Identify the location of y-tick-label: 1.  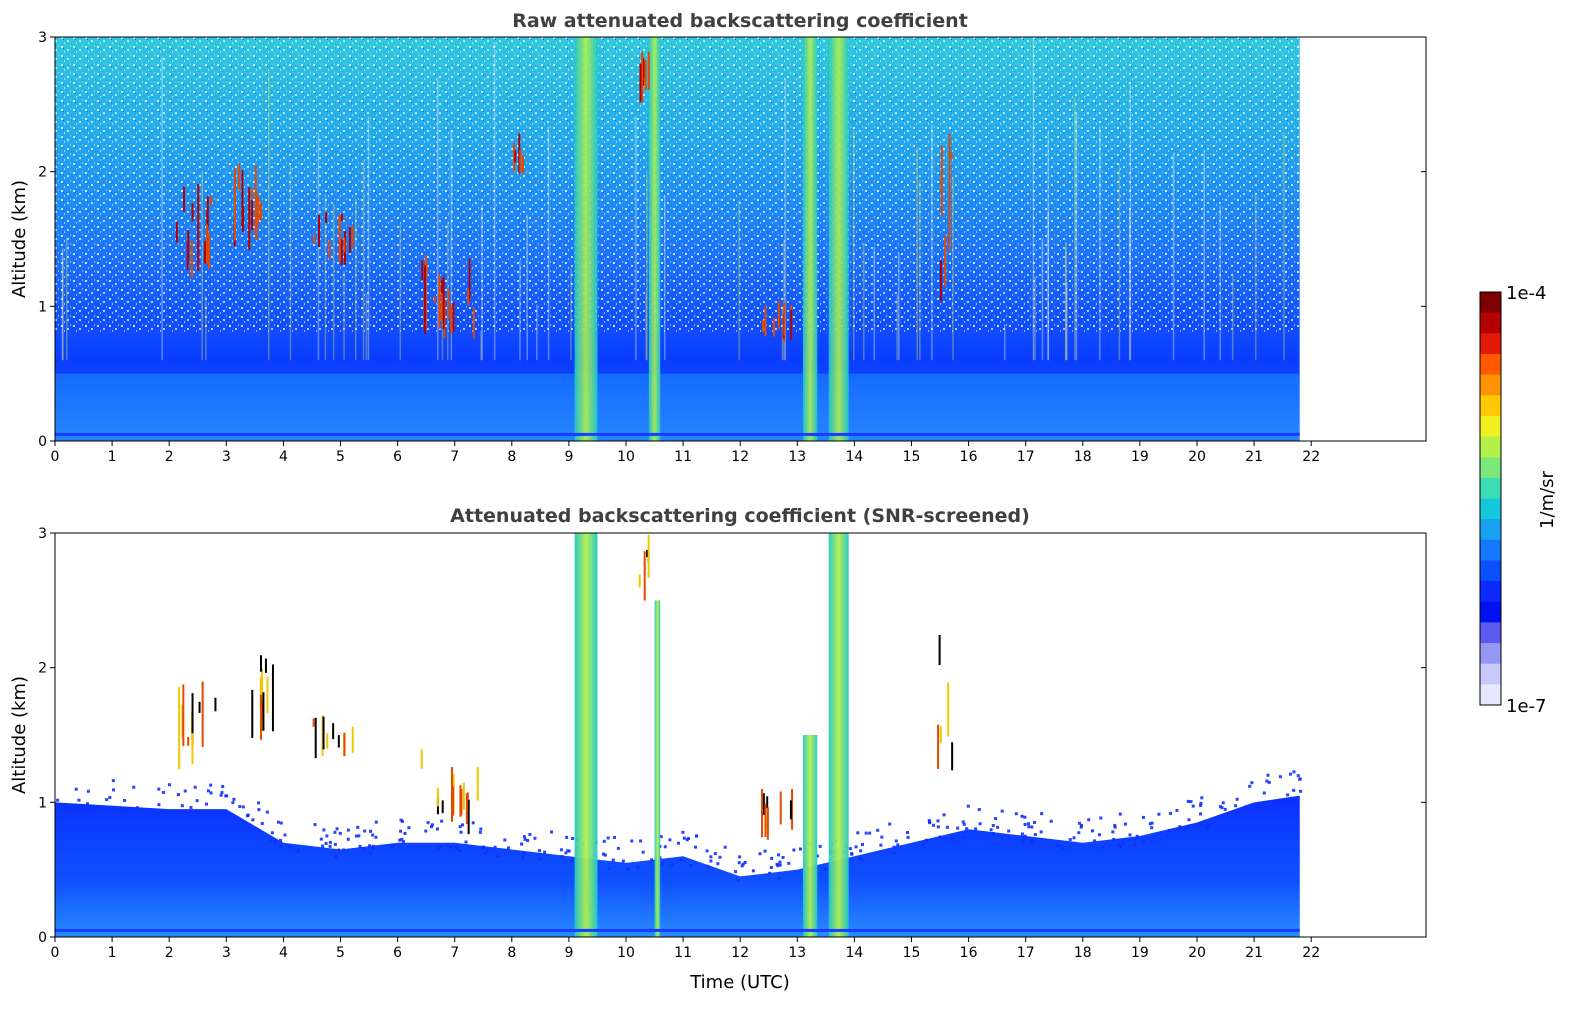
(42, 803).